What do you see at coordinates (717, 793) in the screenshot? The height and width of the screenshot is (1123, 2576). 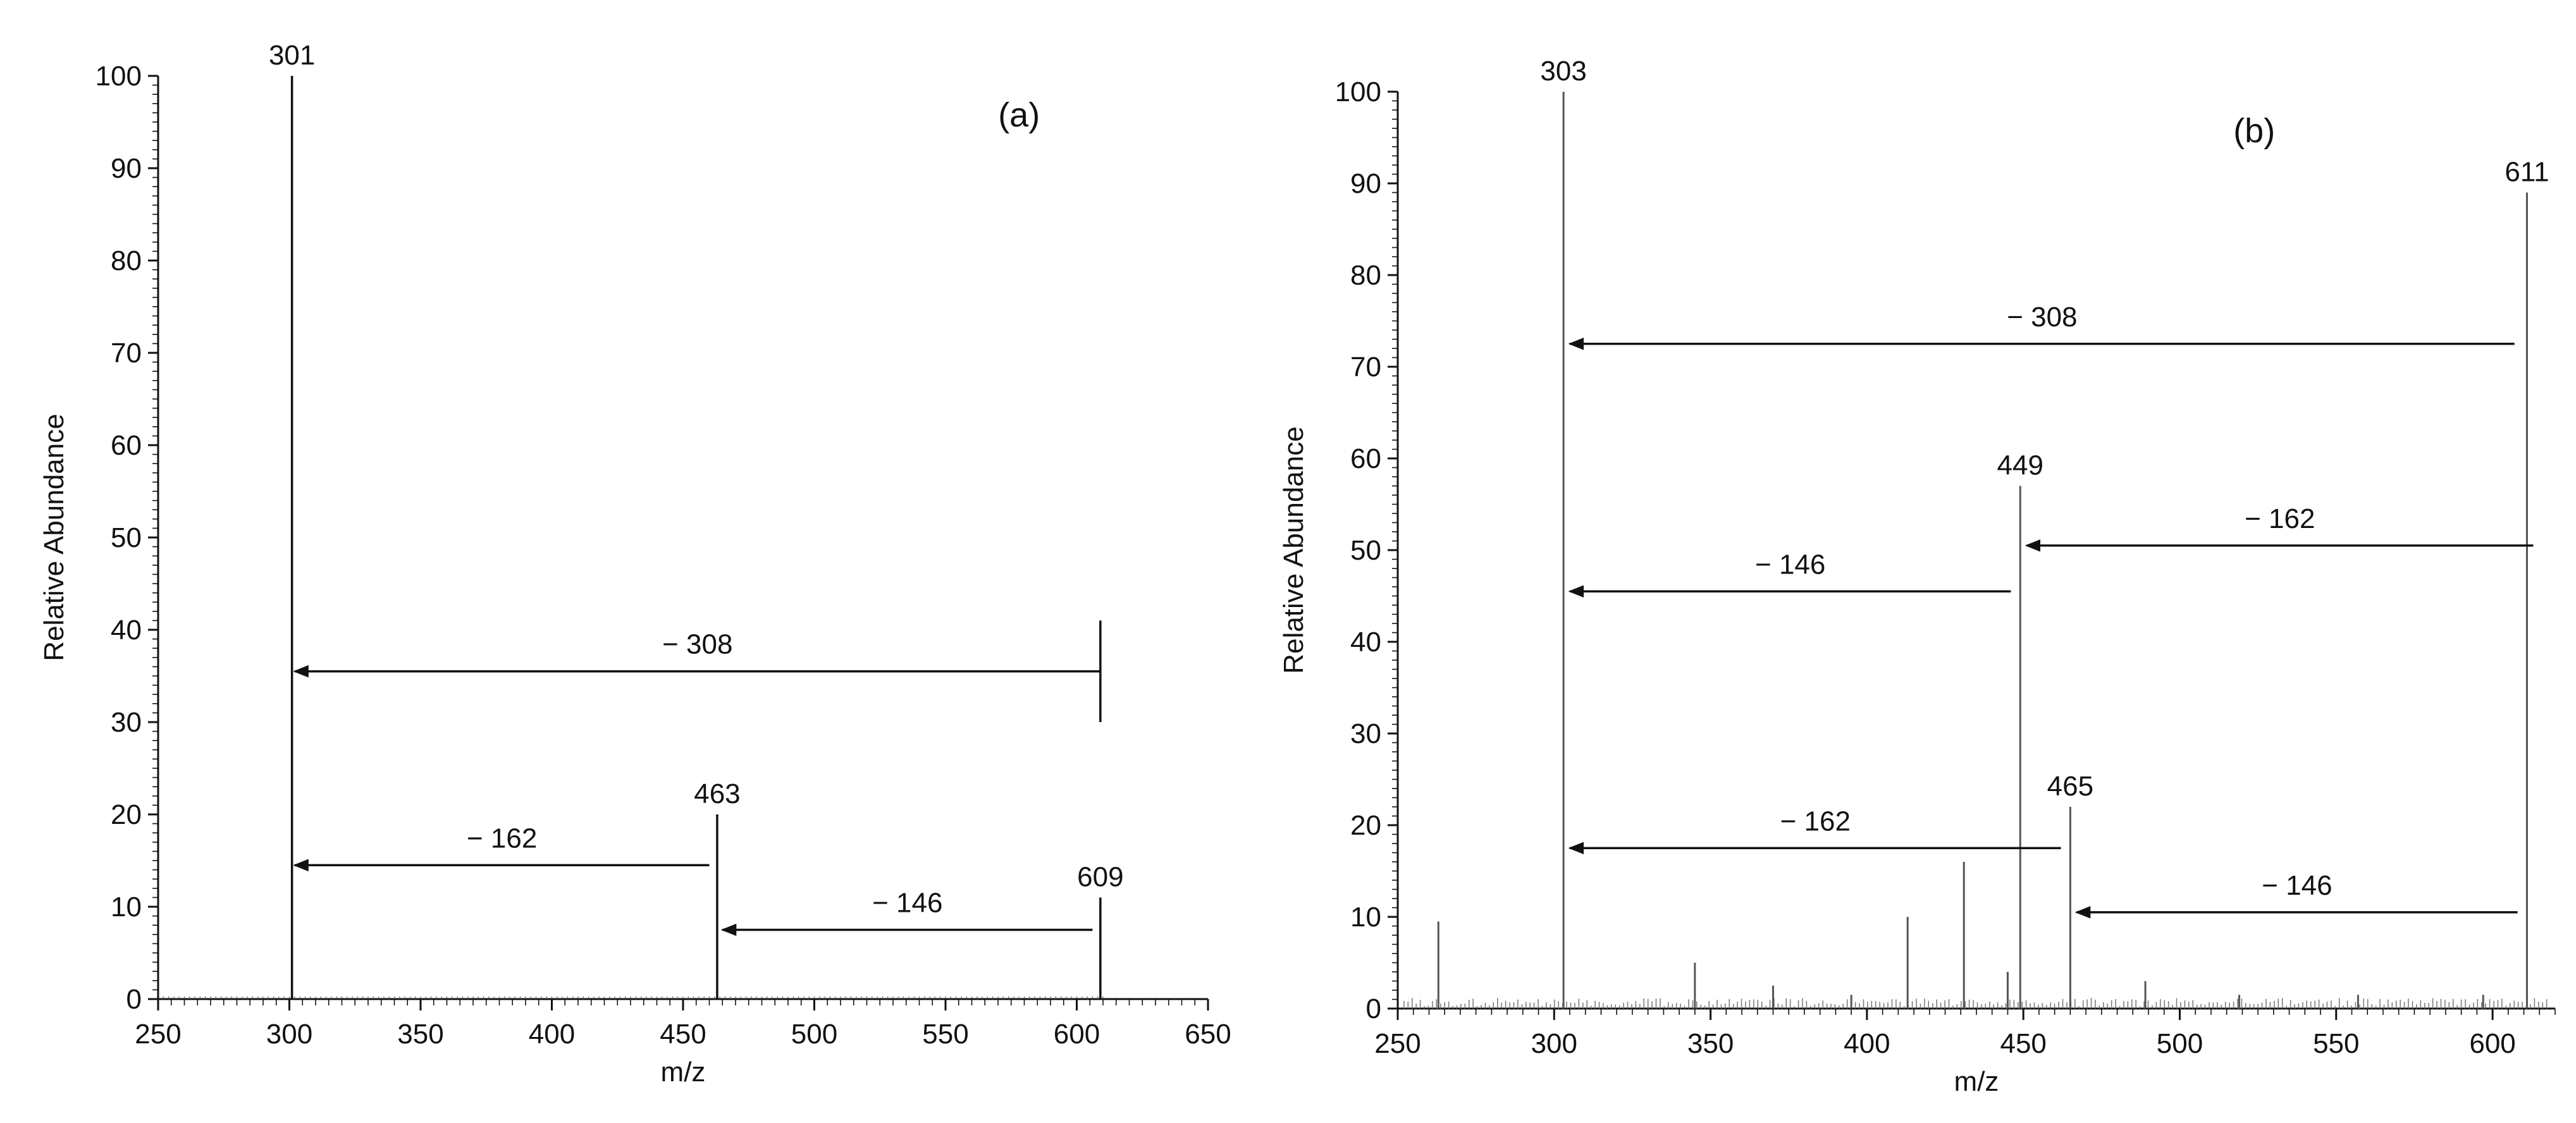 I see `peak-label: 463` at bounding box center [717, 793].